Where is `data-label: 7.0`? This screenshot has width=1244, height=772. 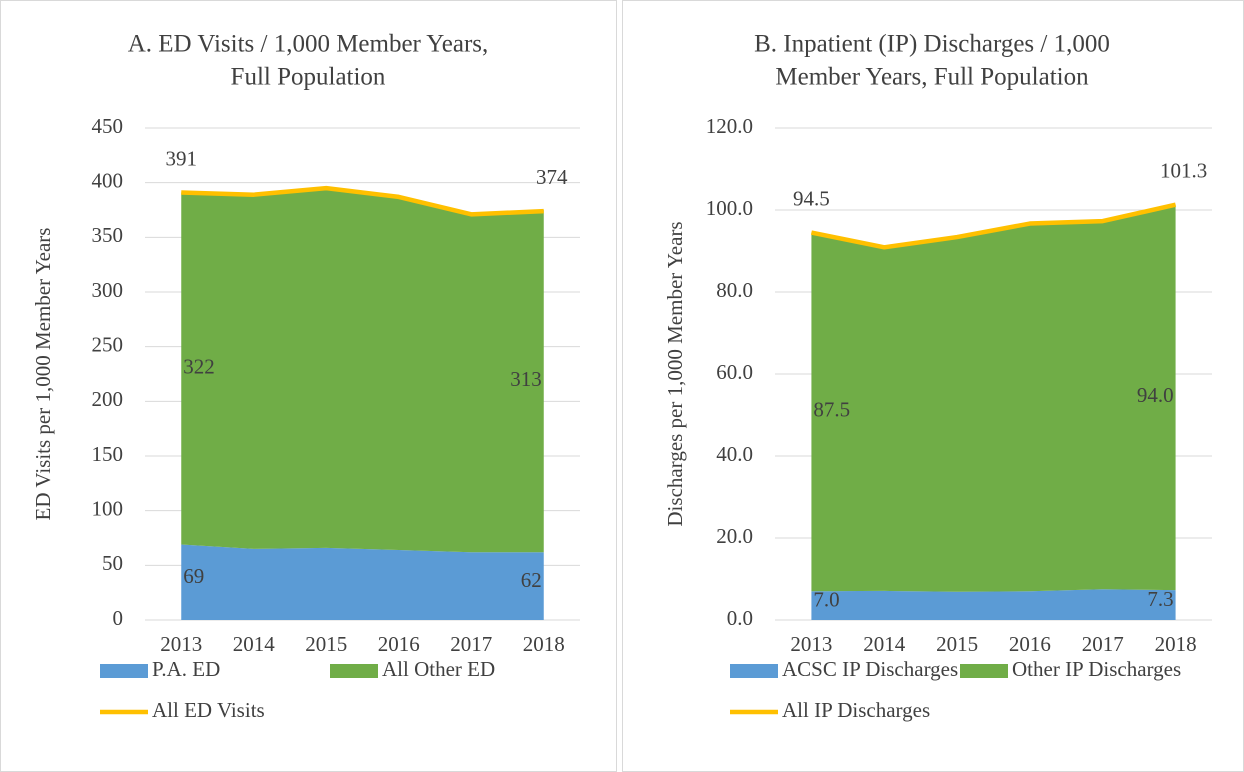 data-label: 7.0 is located at coordinates (826, 599).